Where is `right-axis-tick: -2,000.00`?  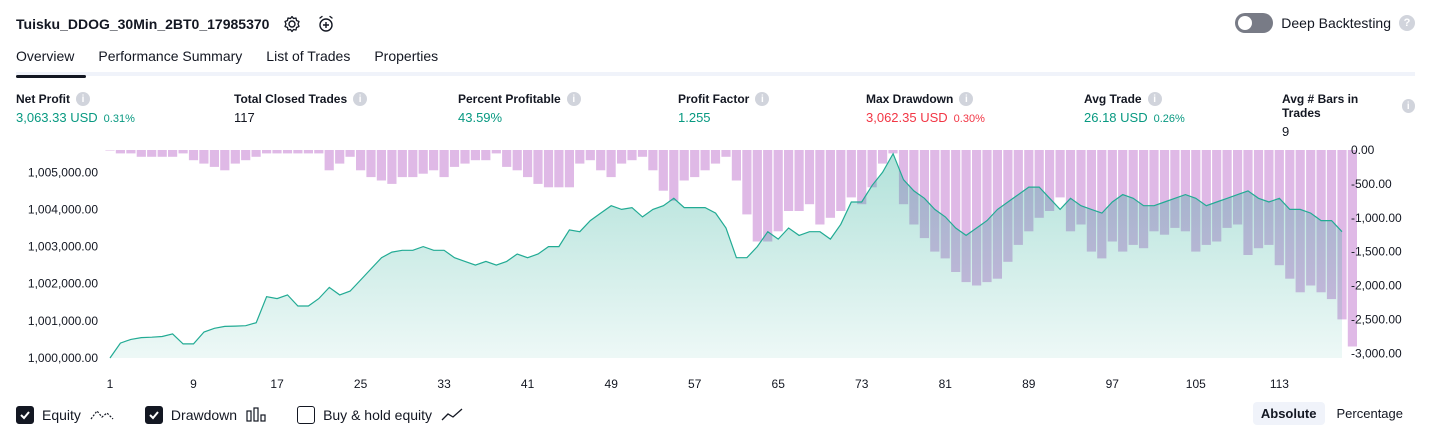 right-axis-tick: -2,000.00 is located at coordinates (1376, 286).